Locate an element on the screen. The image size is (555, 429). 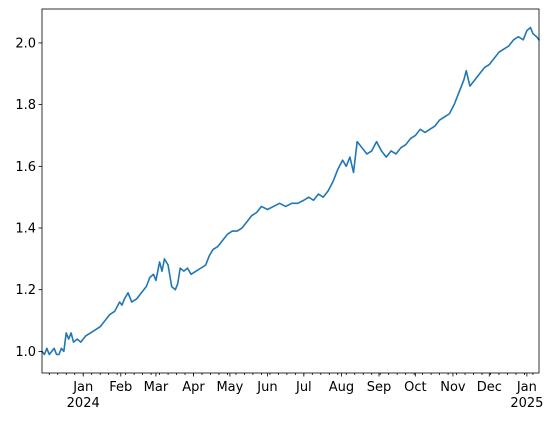
x-tick-label: Nov is located at coordinates (453, 387).